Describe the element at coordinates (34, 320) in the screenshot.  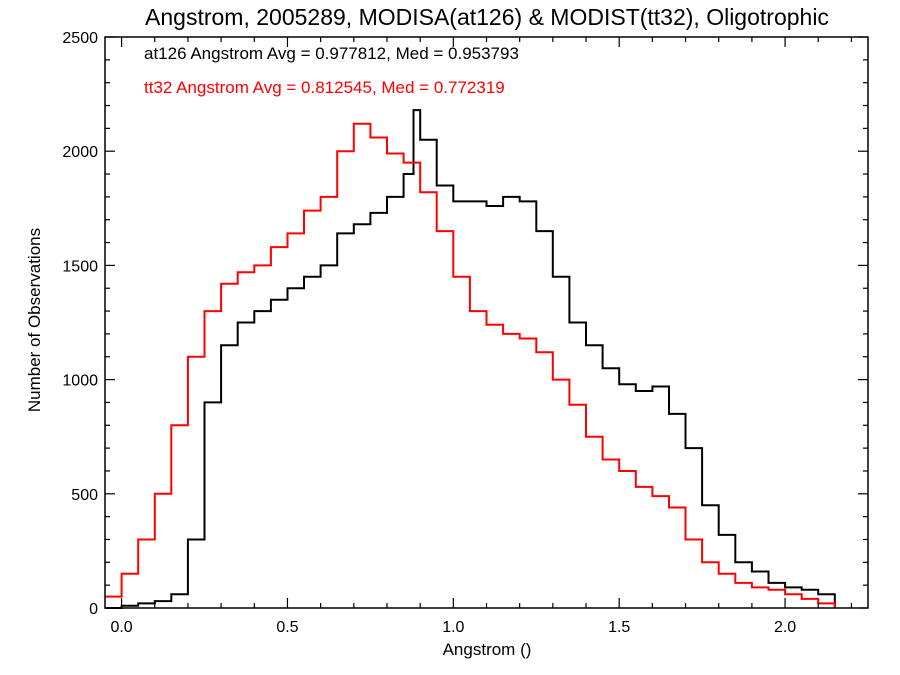
I see `y-axis-label: Number of Observations` at that location.